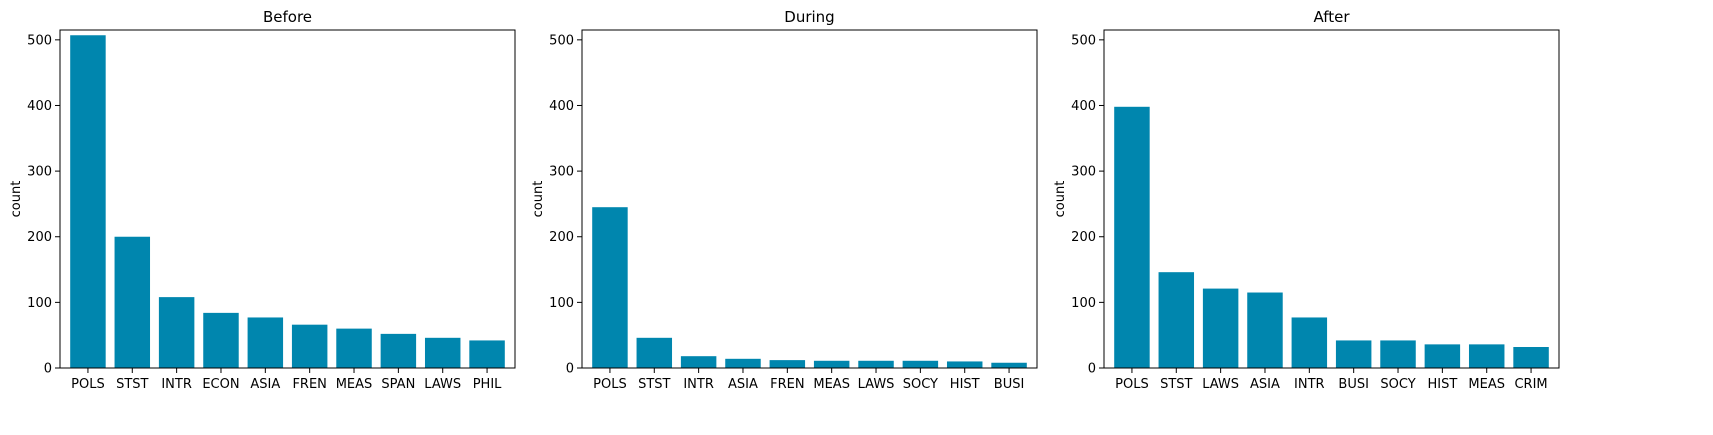 The width and height of the screenshot is (1713, 435). Describe the element at coordinates (398, 350) in the screenshot. I see `bar-span` at that location.